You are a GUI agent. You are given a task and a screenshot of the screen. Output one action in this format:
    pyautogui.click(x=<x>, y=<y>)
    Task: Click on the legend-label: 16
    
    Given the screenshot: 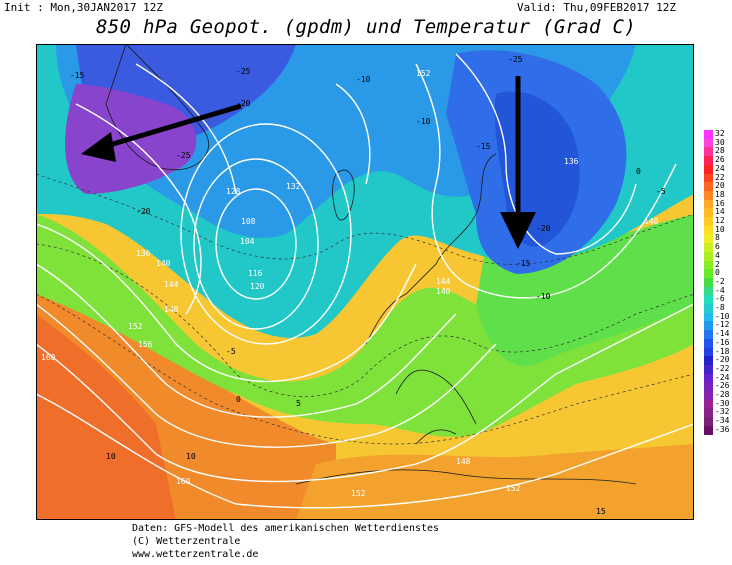 What is the action you would take?
    pyautogui.click(x=720, y=203)
    